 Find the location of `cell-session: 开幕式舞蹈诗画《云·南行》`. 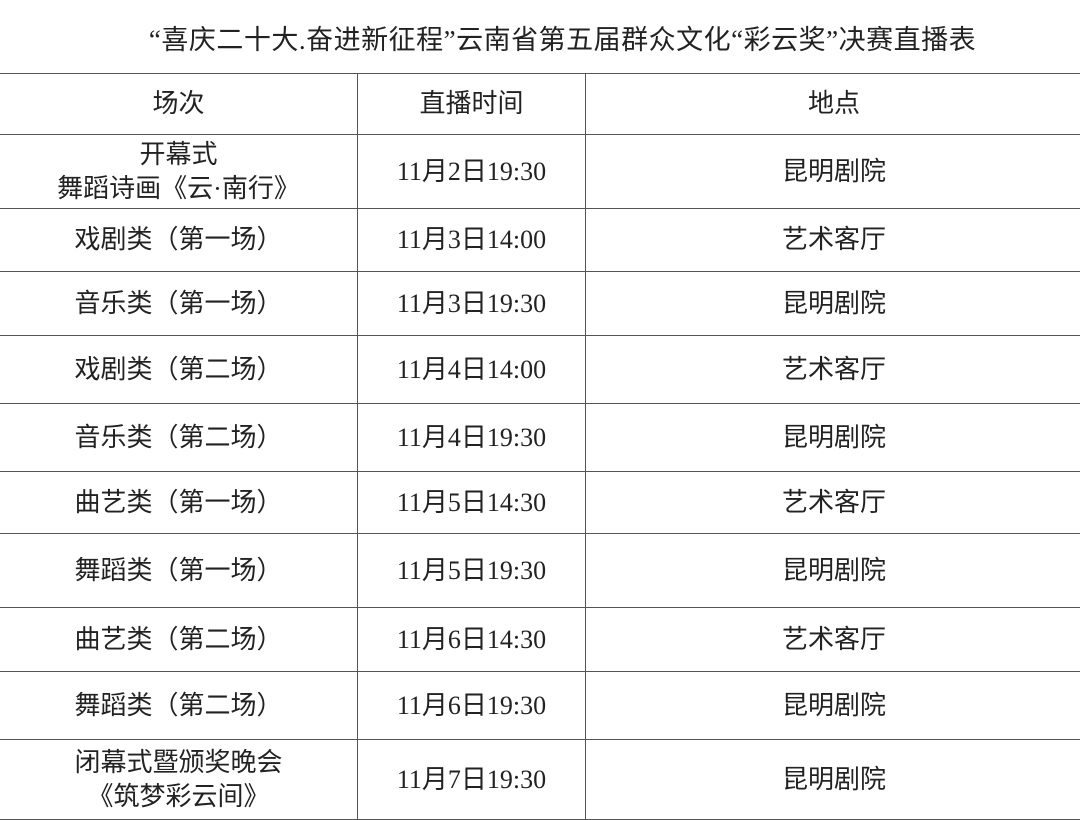

cell-session: 开幕式舞蹈诗画《云·南行》 is located at coordinates (179, 172).